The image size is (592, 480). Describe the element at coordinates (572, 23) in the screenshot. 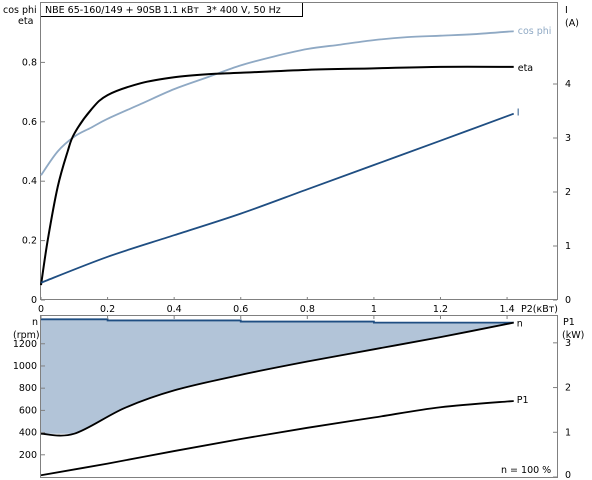

I see `right-axis-label-unit-a: (A)` at that location.